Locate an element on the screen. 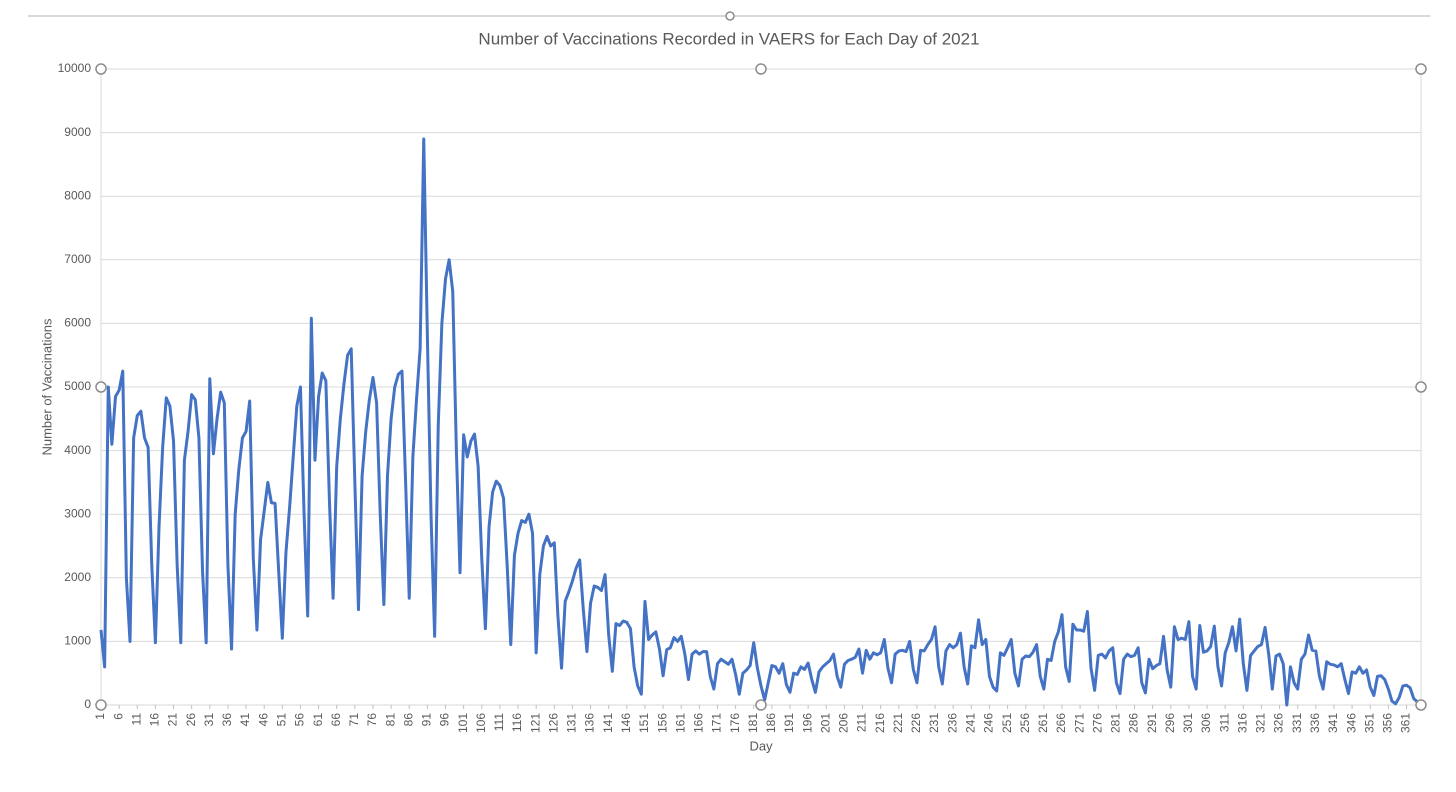  x-tick-label: 71 is located at coordinates (354, 720).